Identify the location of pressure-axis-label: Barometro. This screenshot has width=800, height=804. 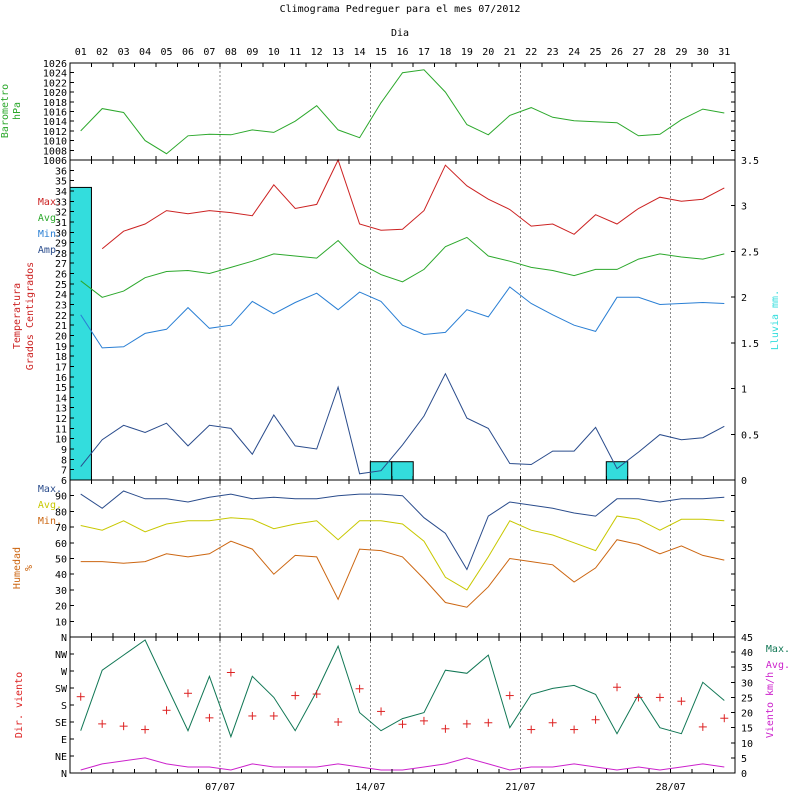
(5, 111).